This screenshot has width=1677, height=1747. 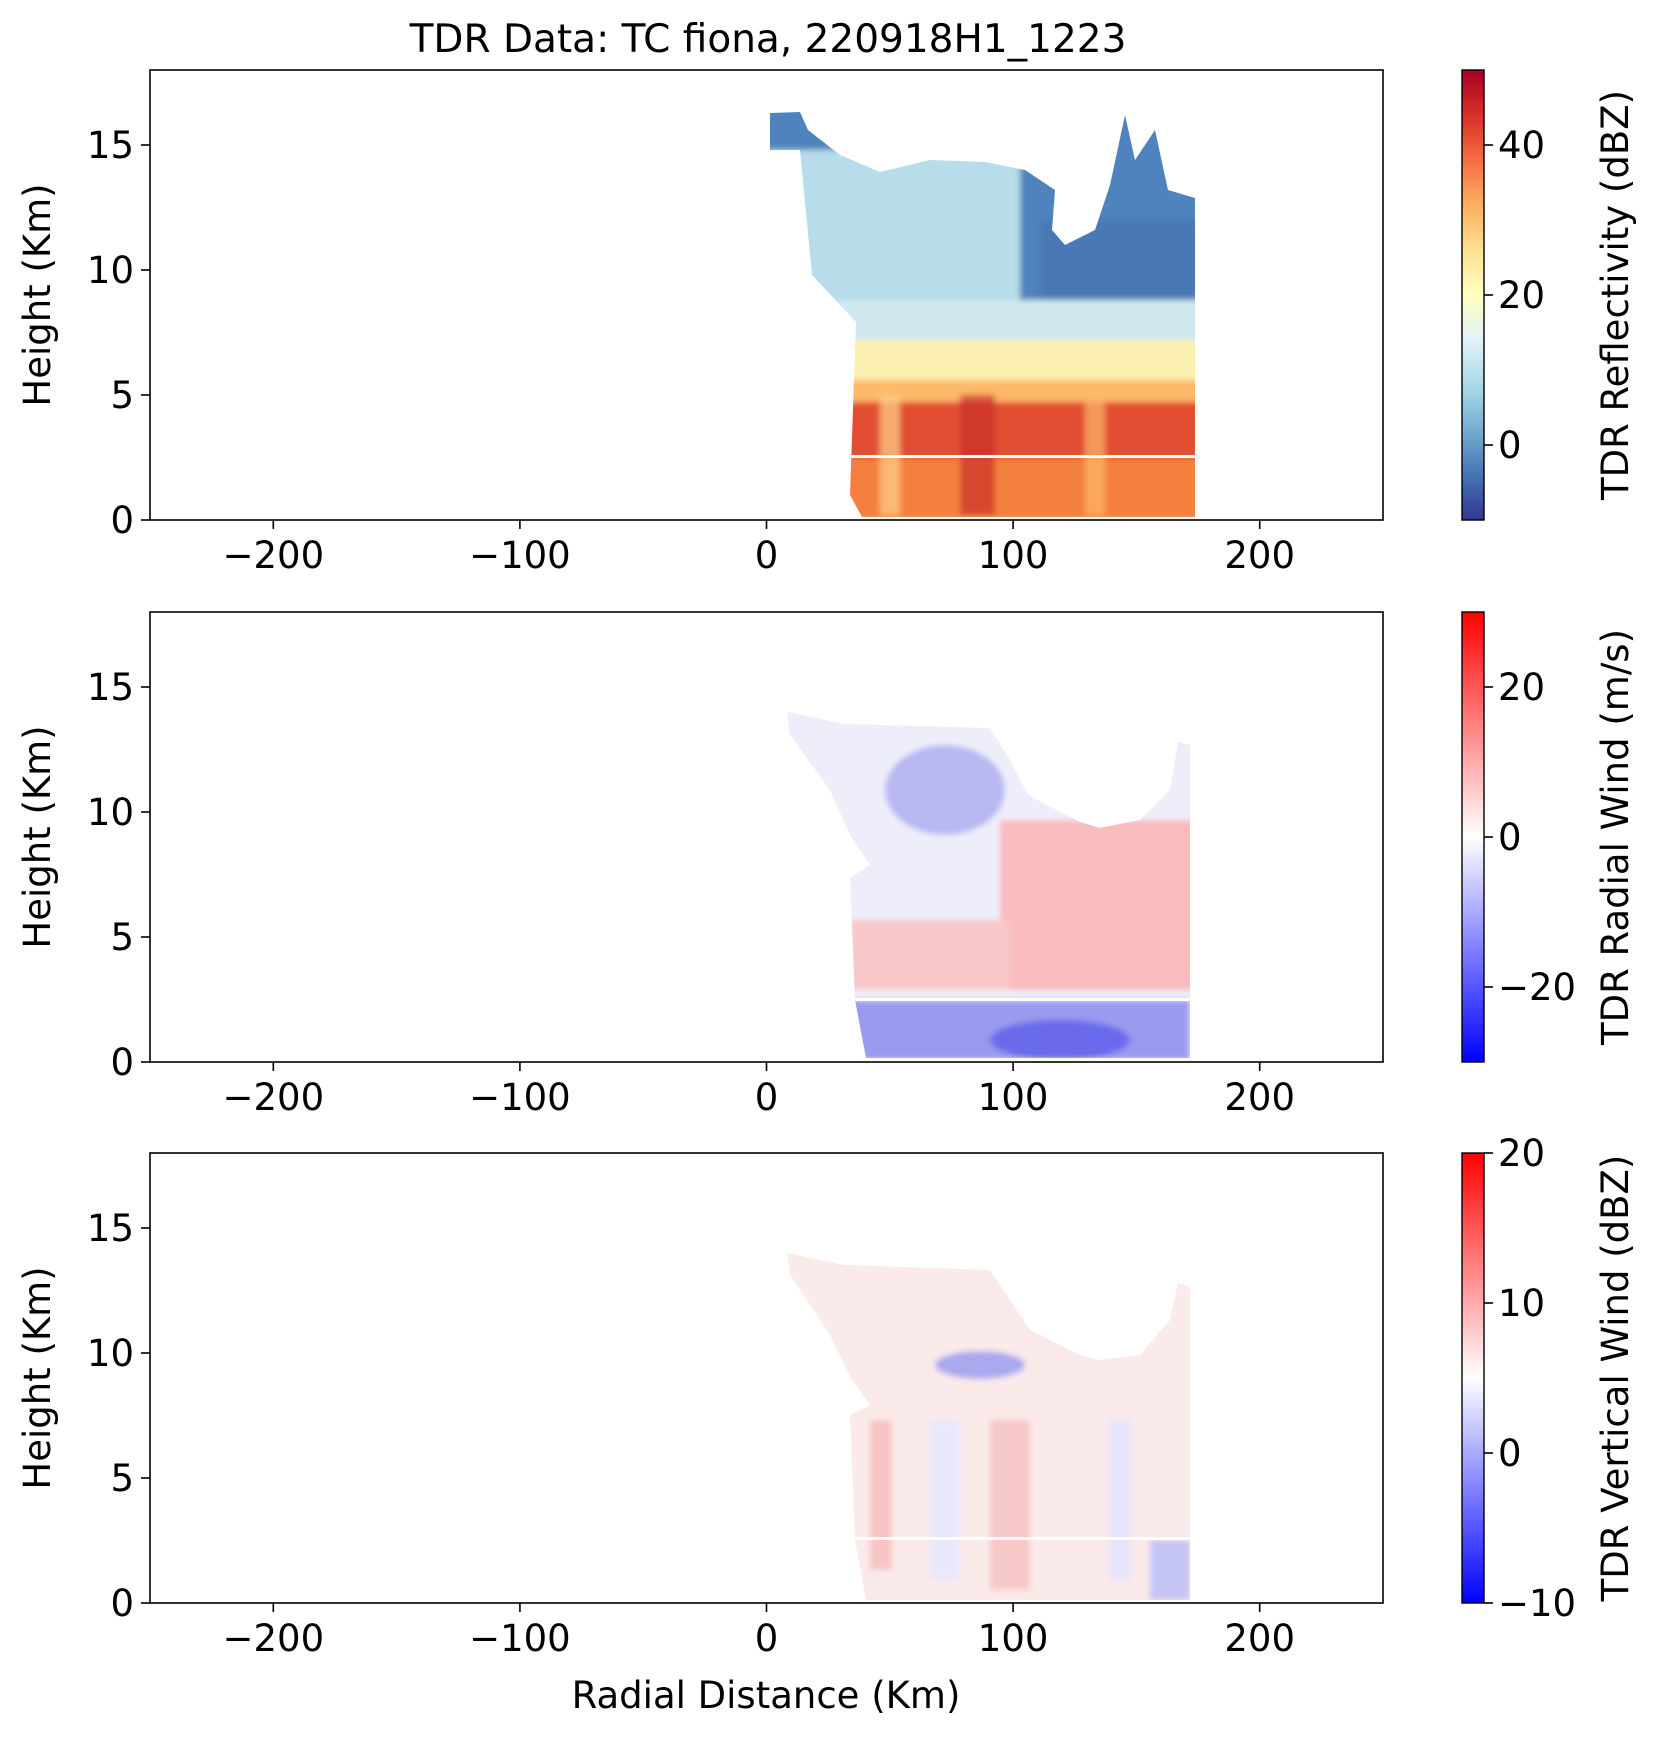 What do you see at coordinates (1521, 1303) in the screenshot?
I see `colorbar-tick-label: 10` at bounding box center [1521, 1303].